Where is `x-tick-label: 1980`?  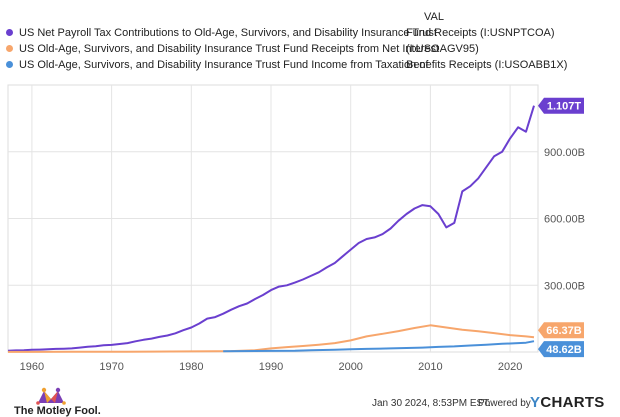 x-tick-label: 1980 is located at coordinates (191, 367).